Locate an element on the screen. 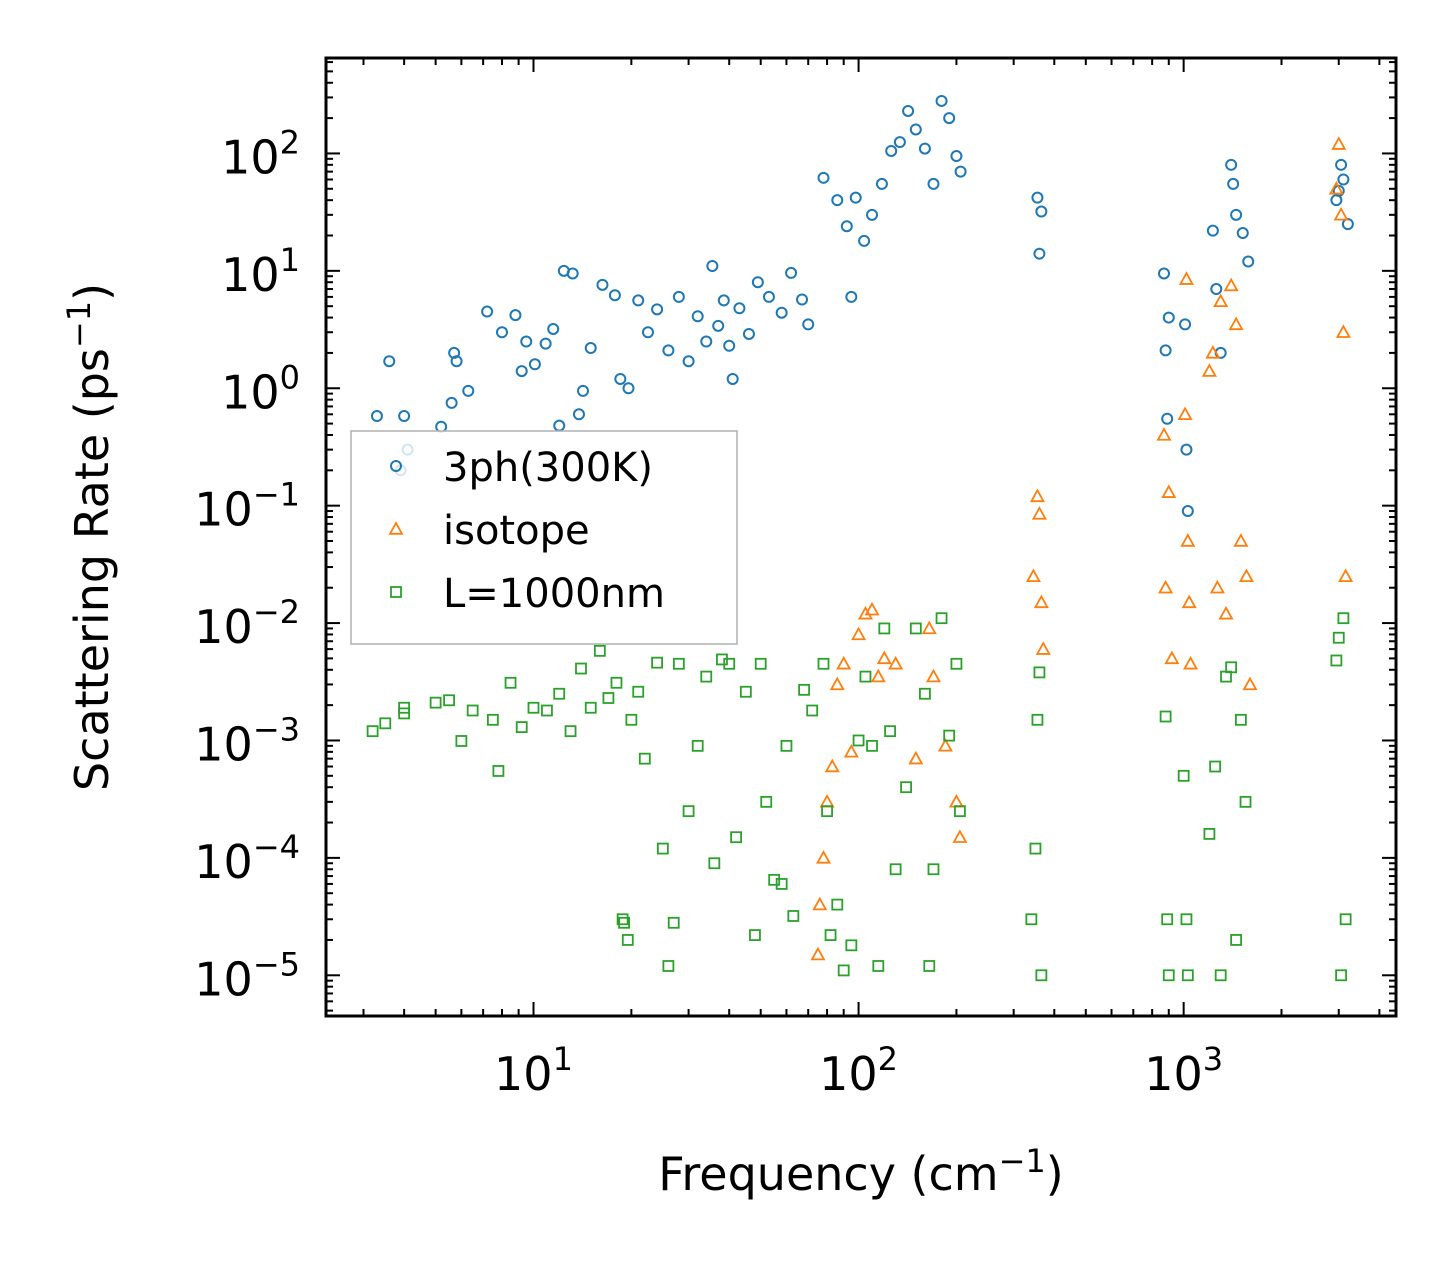  legend: 3ph(300K) isotope L=1000nm is located at coordinates (544, 537).